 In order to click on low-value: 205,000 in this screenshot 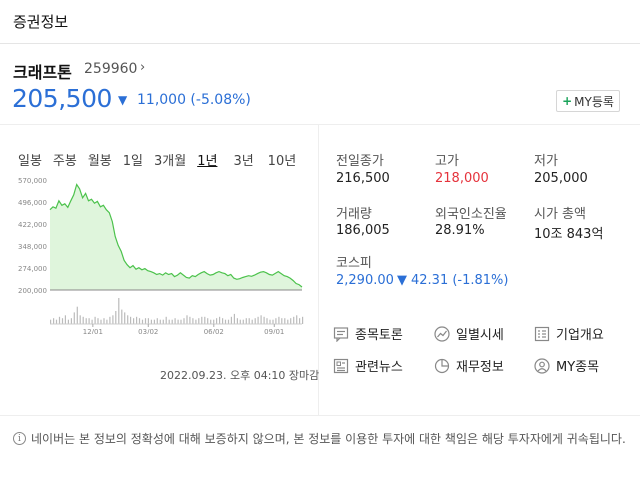, I will do `click(561, 178)`.